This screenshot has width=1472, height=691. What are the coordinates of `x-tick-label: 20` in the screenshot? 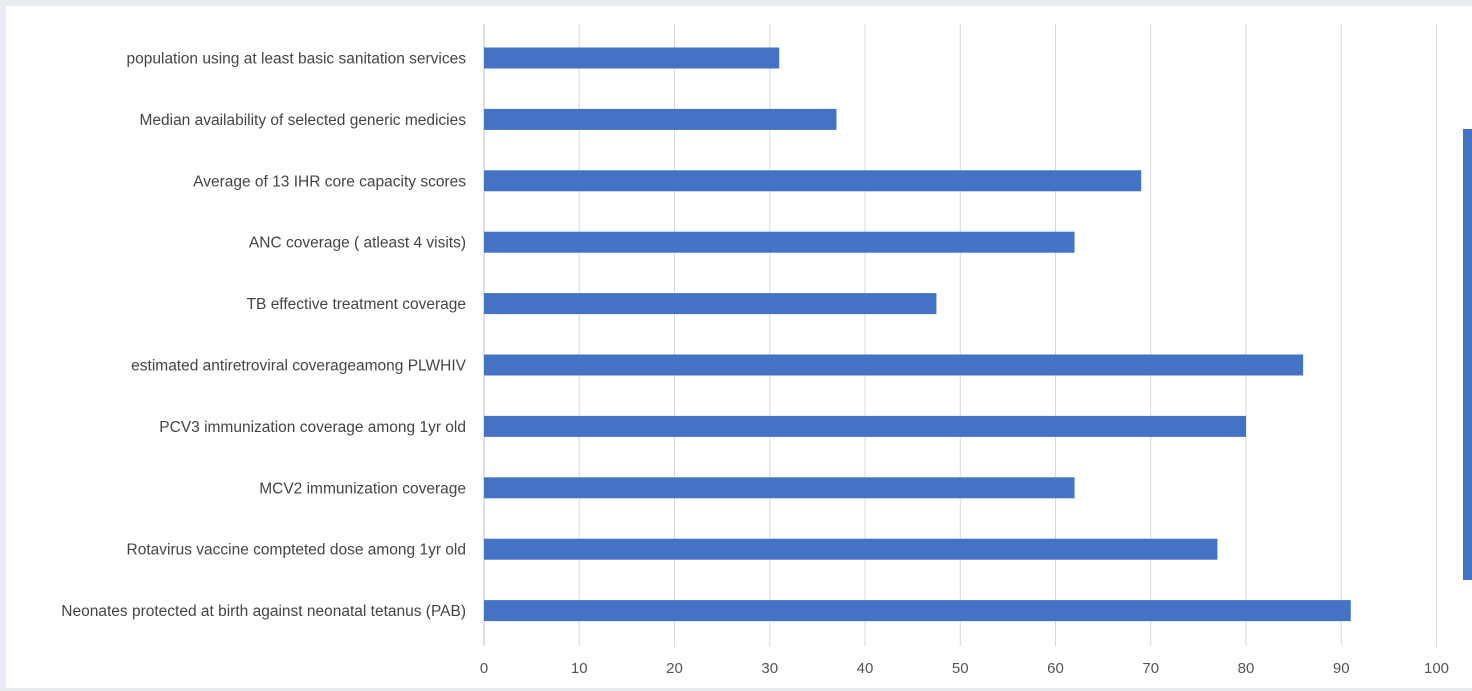 It's located at (674, 668).